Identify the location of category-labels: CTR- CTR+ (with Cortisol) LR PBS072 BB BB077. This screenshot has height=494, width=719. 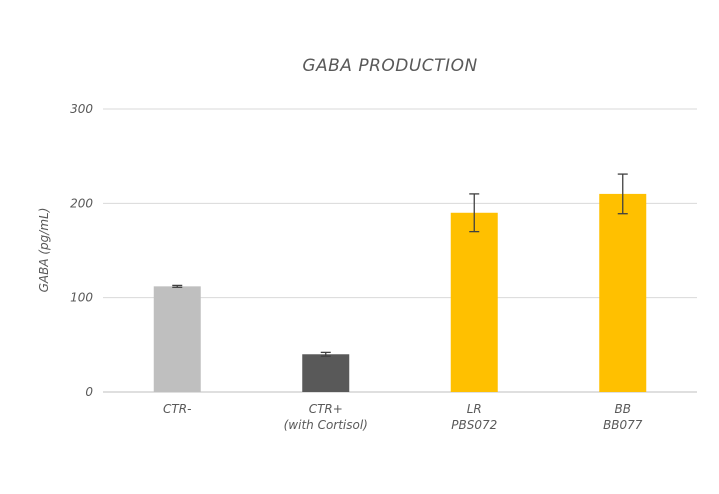
(403, 417).